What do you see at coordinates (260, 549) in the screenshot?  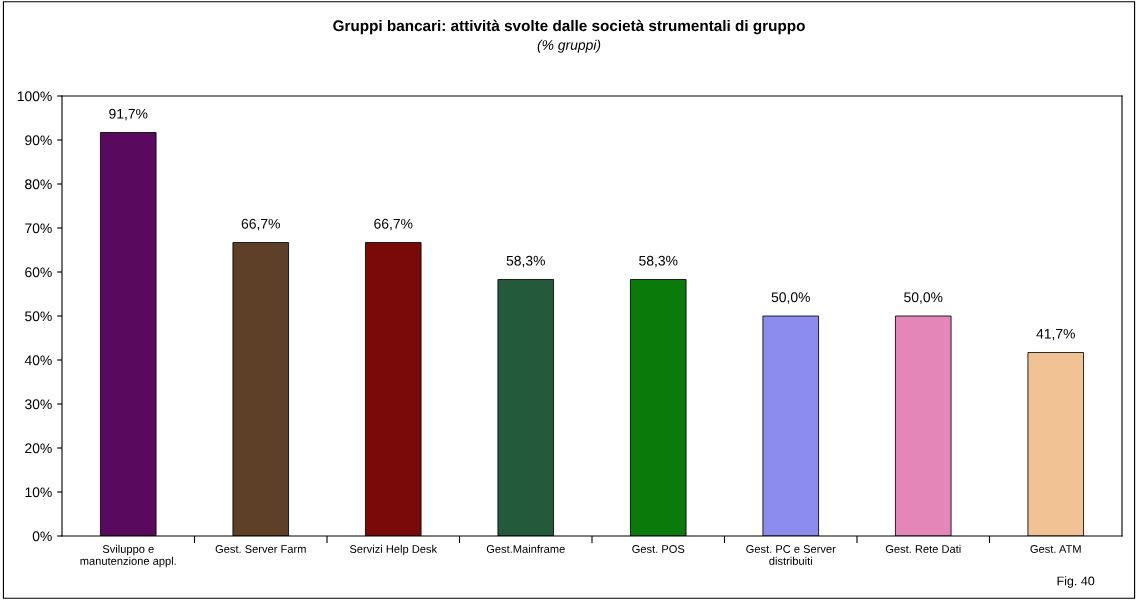 I see `x-tick-label: Gest. Server Farm` at bounding box center [260, 549].